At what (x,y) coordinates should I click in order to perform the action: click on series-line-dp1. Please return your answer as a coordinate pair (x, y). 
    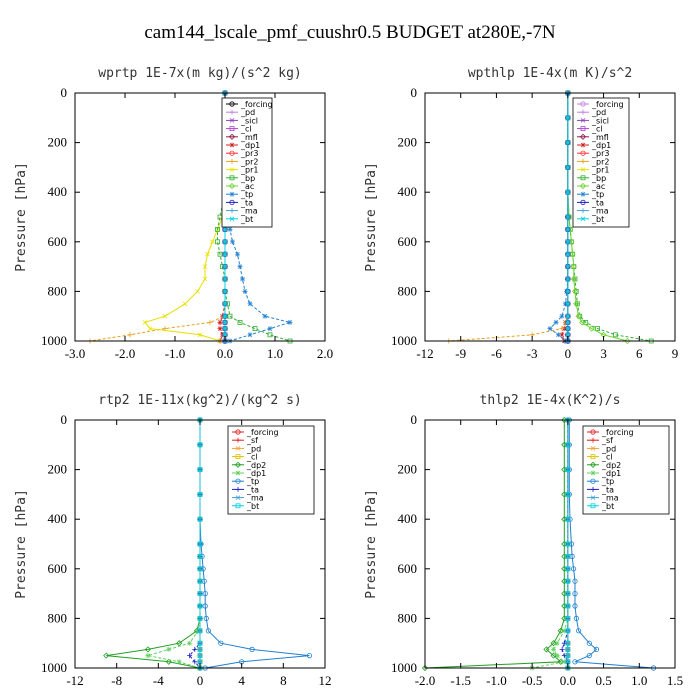
    Looking at the image, I should click on (174, 544).